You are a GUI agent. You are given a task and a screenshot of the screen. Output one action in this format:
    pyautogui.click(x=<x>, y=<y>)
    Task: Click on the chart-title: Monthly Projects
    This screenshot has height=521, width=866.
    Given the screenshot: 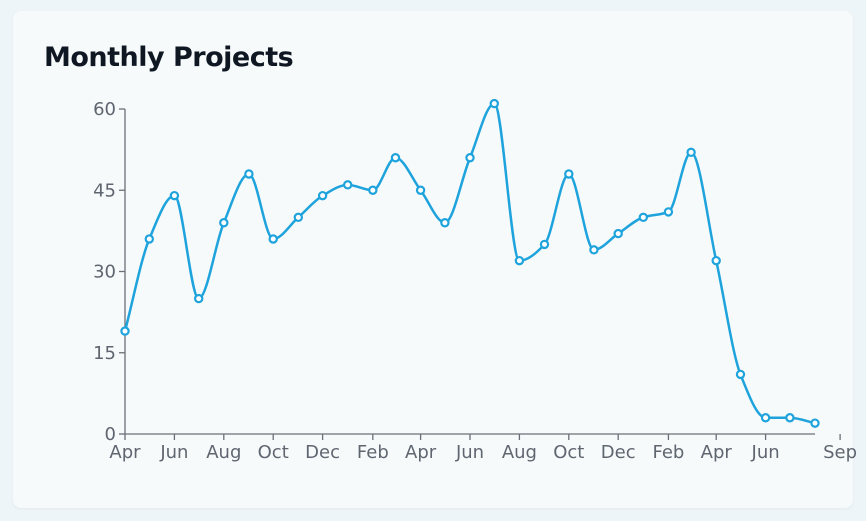 What is the action you would take?
    pyautogui.click(x=169, y=57)
    